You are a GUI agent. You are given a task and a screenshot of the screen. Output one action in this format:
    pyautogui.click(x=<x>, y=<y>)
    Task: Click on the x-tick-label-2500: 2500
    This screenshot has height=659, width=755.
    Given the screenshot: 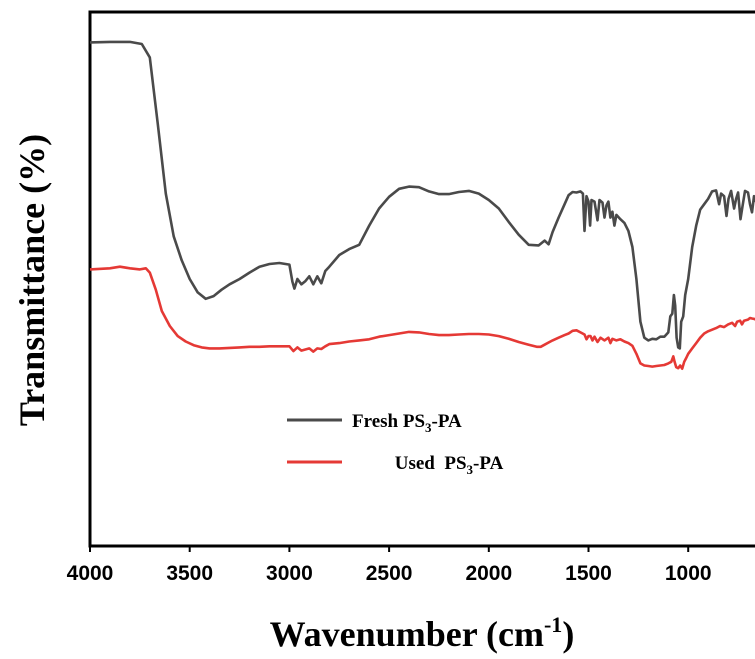 What is the action you would take?
    pyautogui.click(x=389, y=573)
    